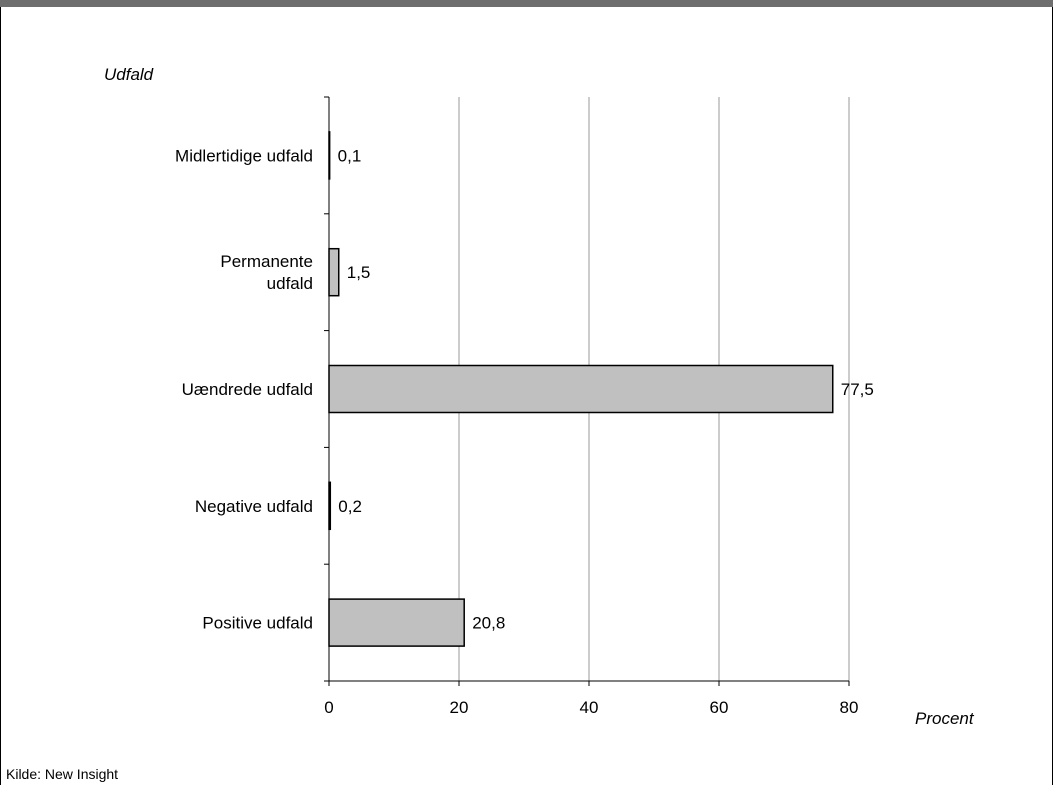 This screenshot has width=1053, height=785. I want to click on category-label-3: Negative udfald, so click(254, 506).